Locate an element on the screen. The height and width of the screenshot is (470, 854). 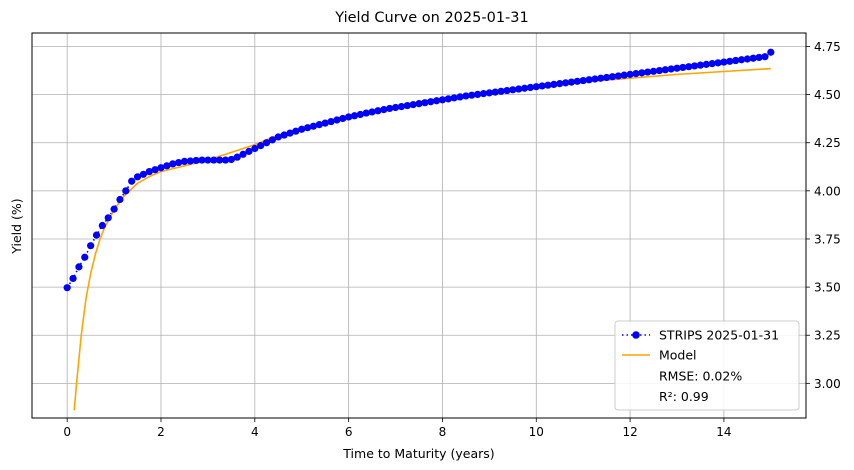
legend-model-label: Model is located at coordinates (678, 355).